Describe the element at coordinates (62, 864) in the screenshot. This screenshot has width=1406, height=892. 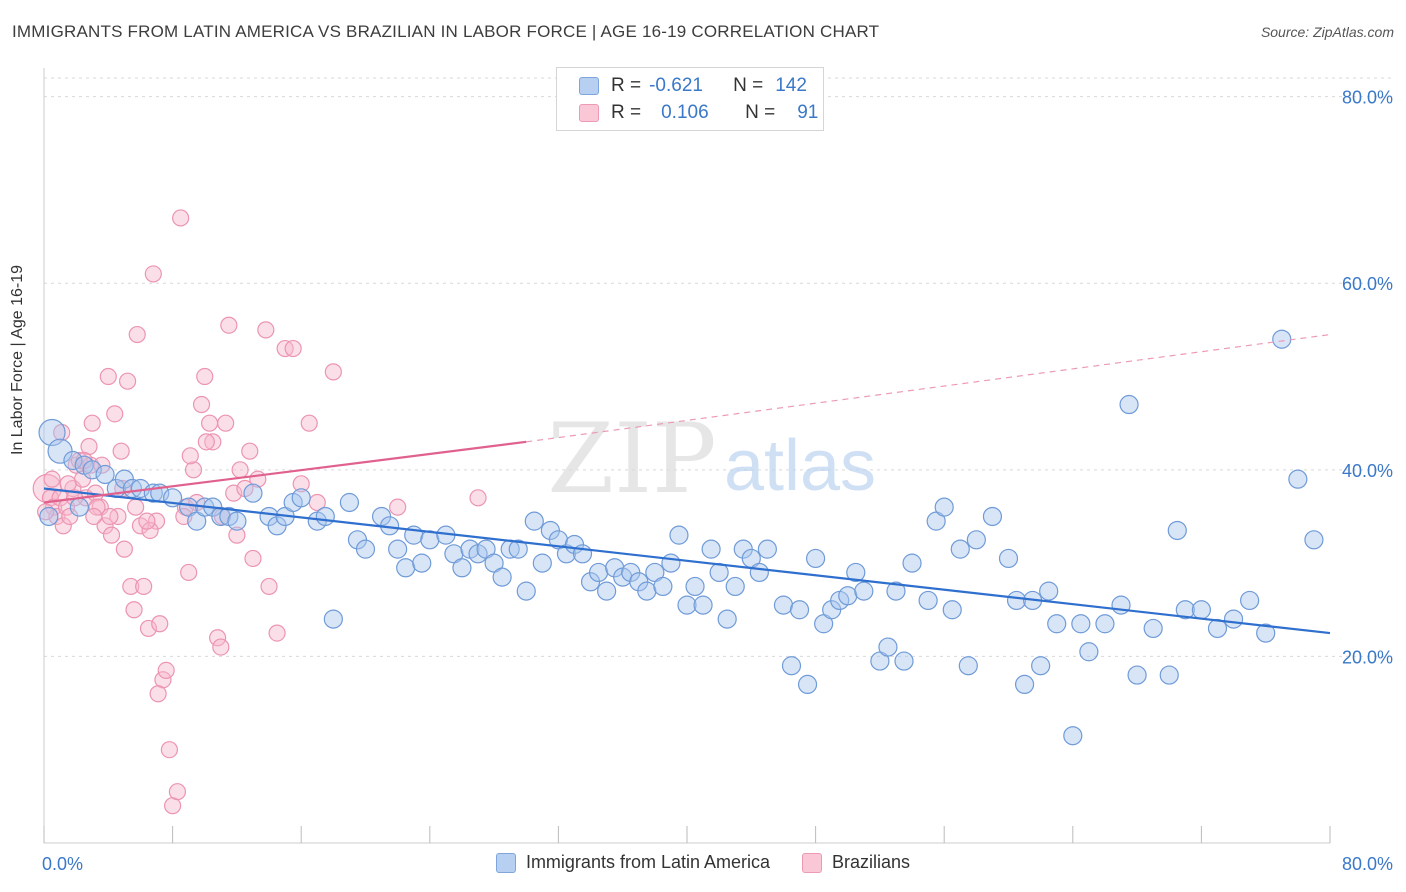
I see `x-tick-label: 0.0%` at that location.